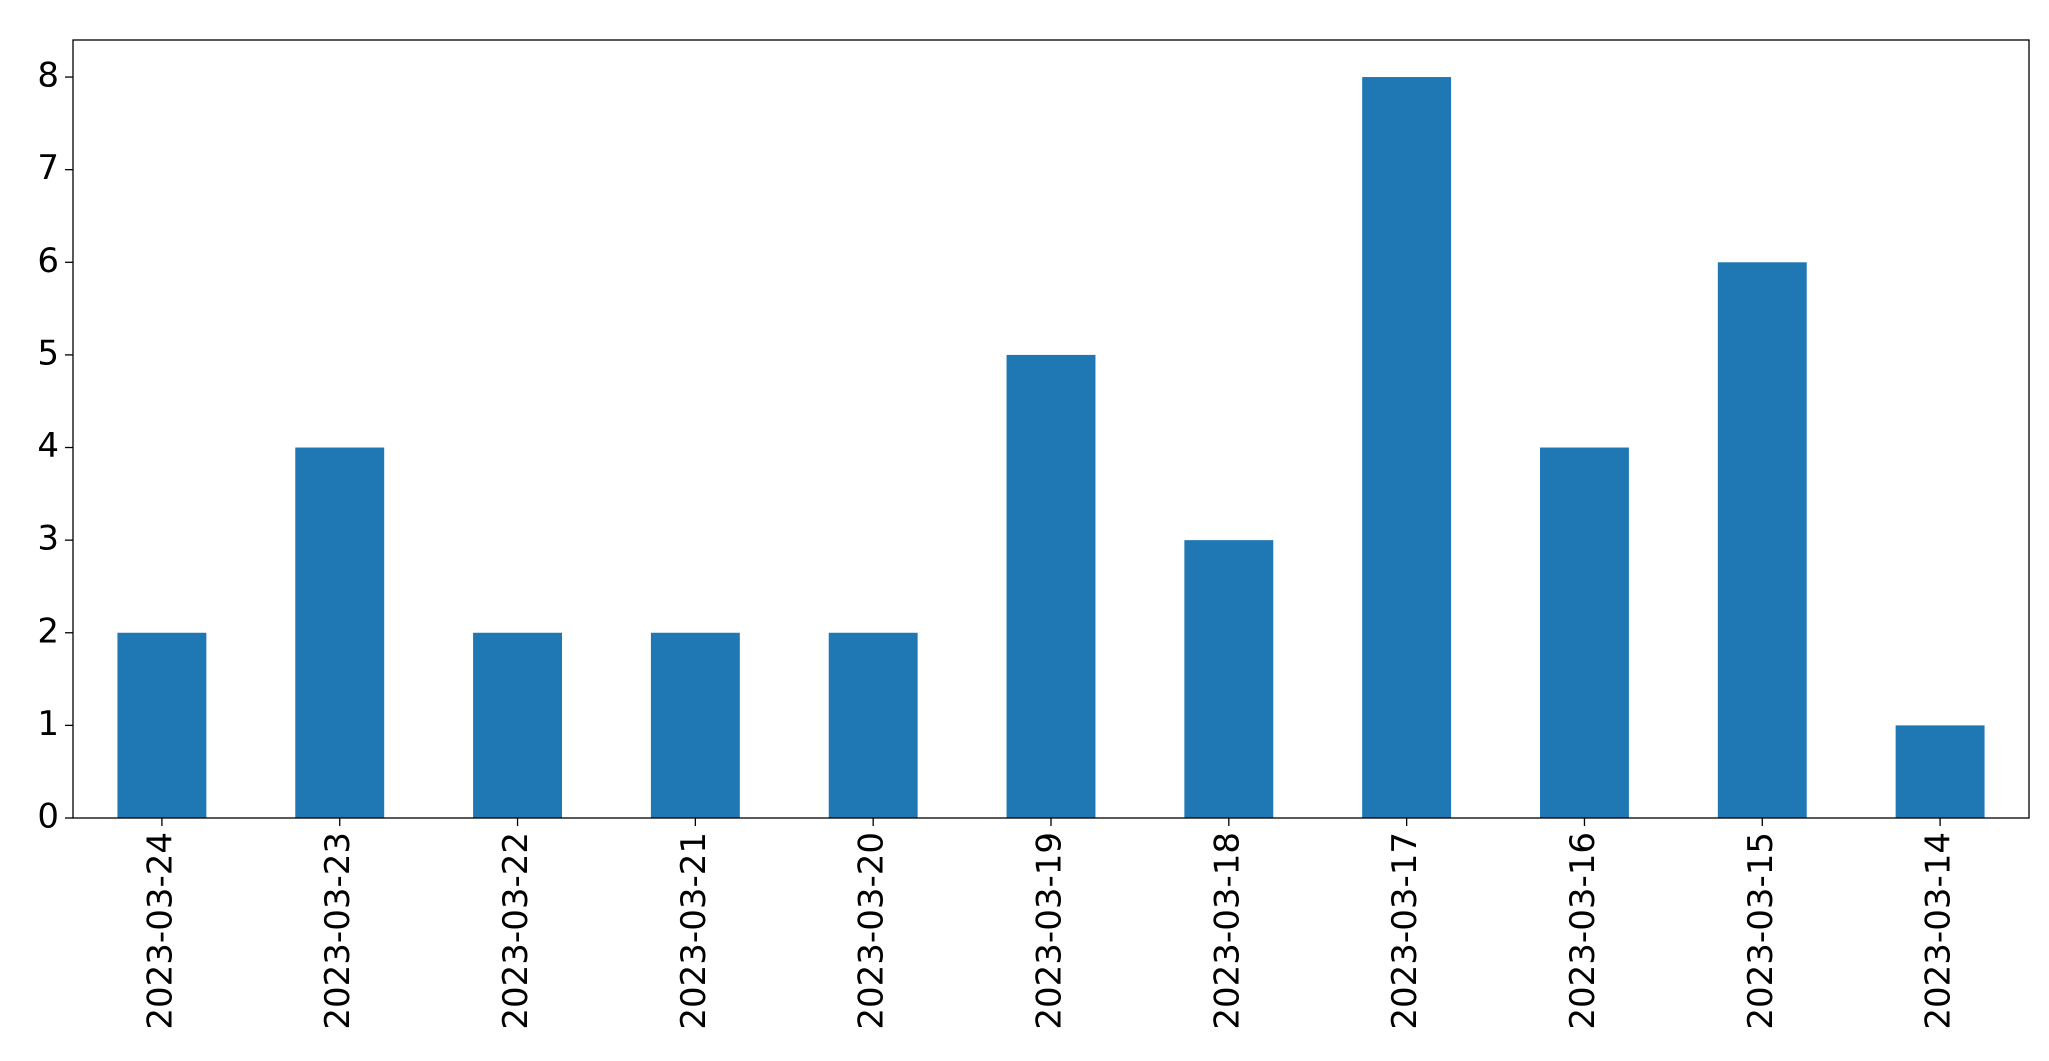 Image resolution: width=2049 pixels, height=1061 pixels. Describe the element at coordinates (48, 631) in the screenshot. I see `y-tick-label: 2` at that location.